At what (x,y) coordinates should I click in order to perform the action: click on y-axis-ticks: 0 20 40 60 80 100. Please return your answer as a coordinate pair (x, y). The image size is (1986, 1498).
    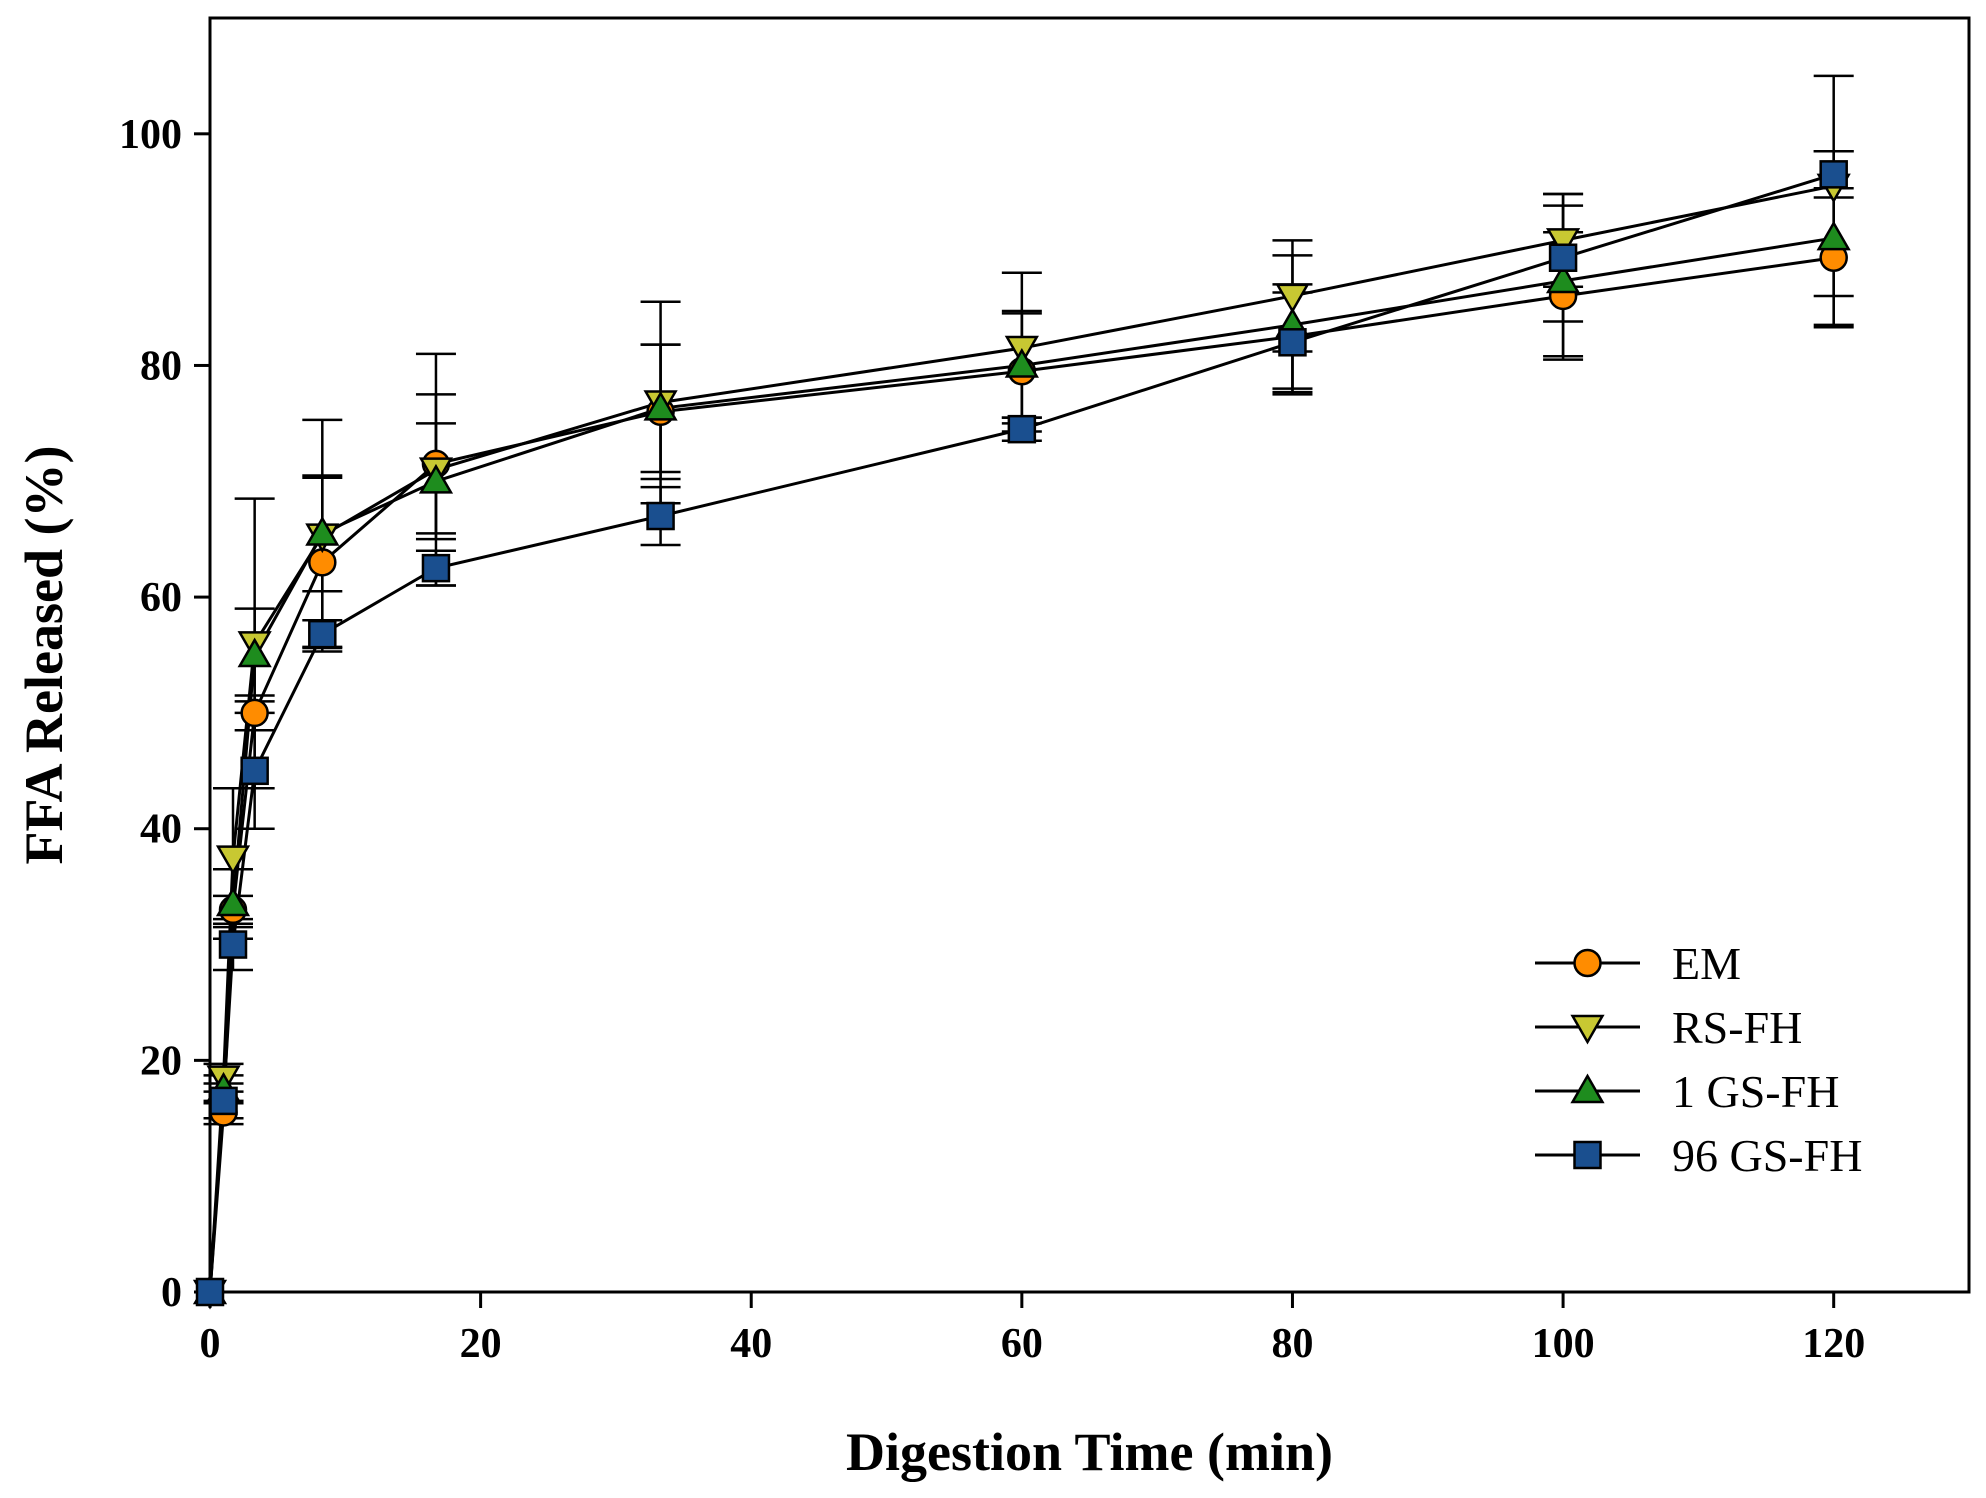
    Looking at the image, I should click on (164, 714).